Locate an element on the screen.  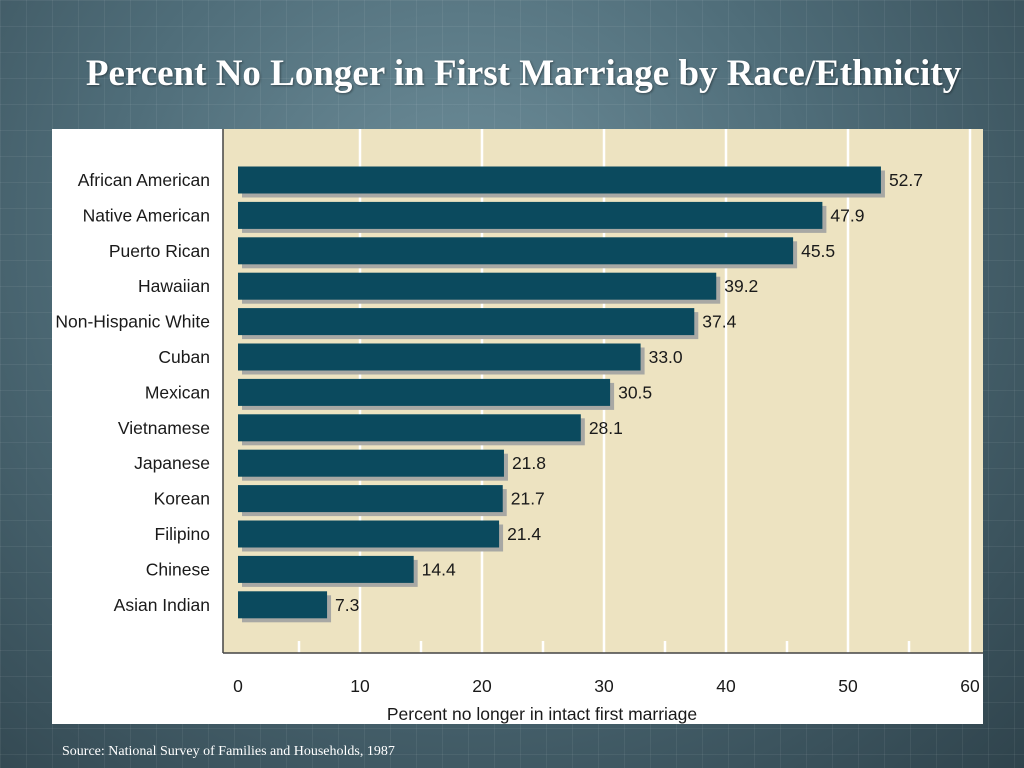
data-label: 52.7 is located at coordinates (906, 180).